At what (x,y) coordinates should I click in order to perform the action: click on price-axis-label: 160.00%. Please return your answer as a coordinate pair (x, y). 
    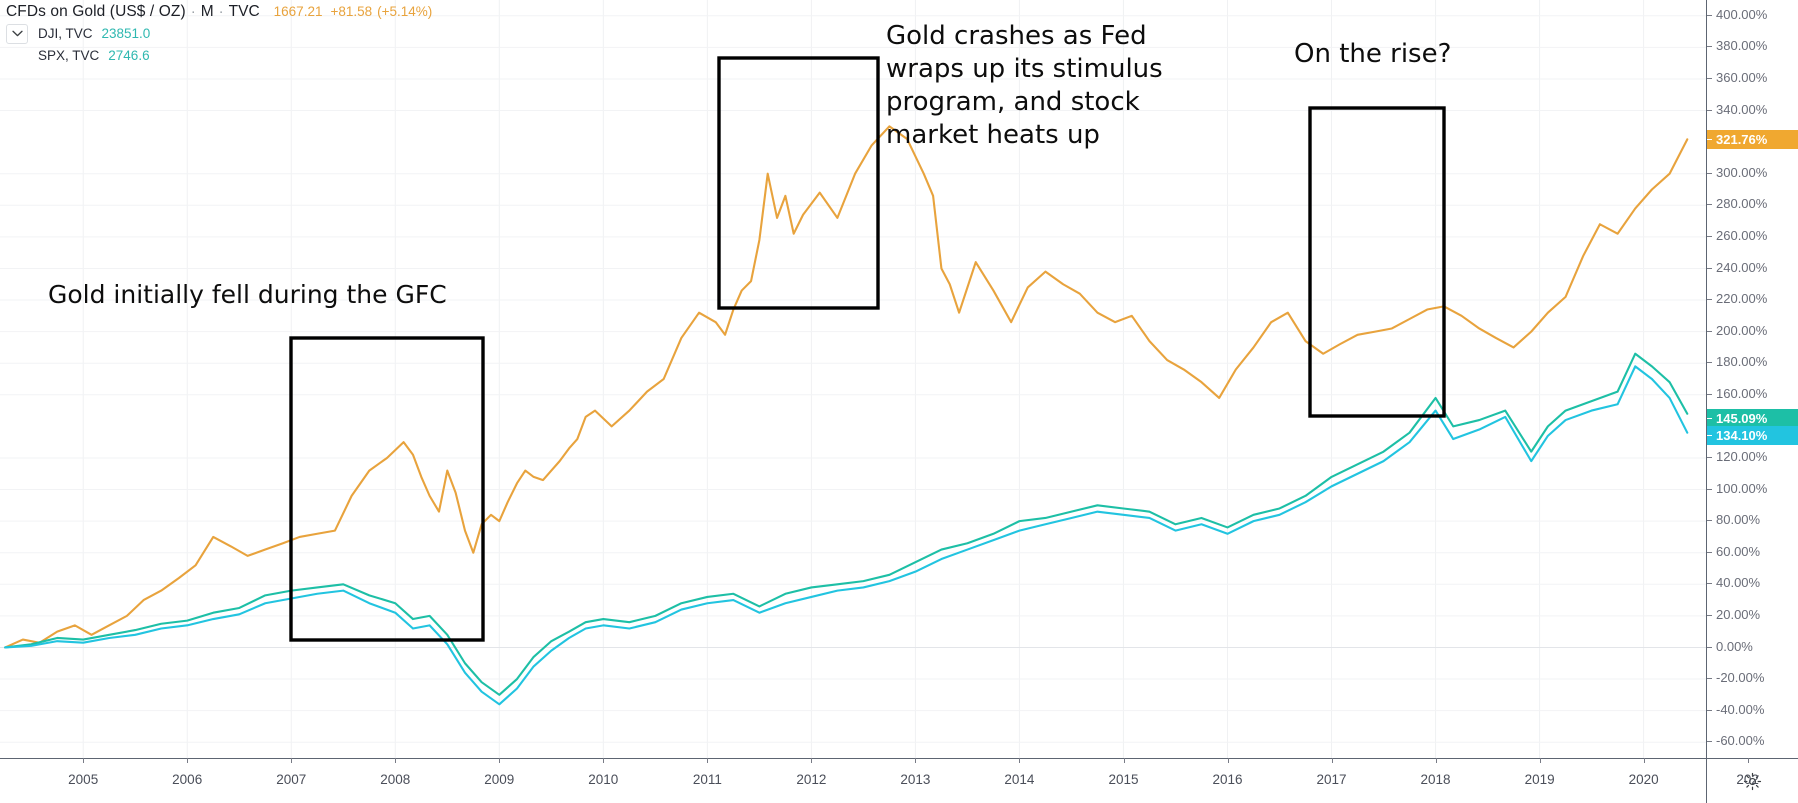
    Looking at the image, I should click on (1742, 393).